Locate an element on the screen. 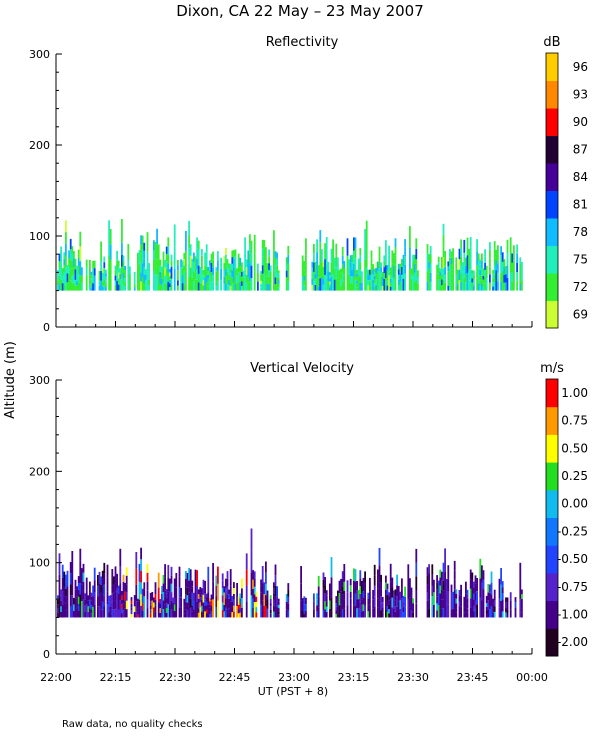  colorbar-swatch is located at coordinates (552, 94).